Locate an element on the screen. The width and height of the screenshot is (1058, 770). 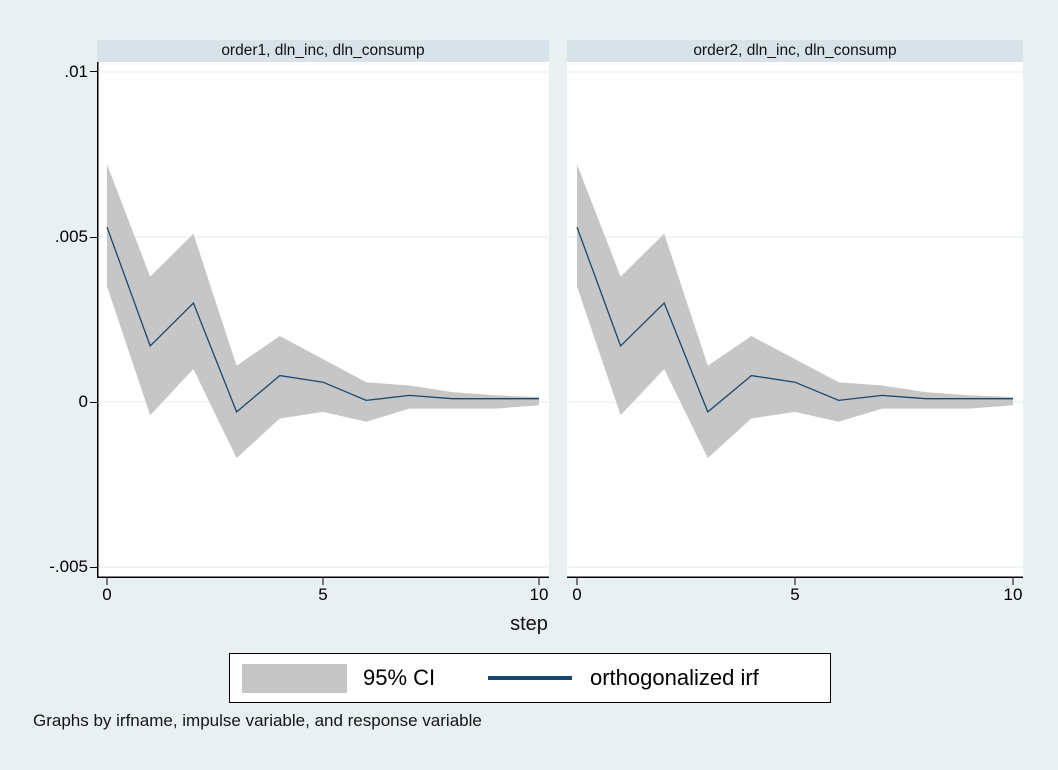
legend: 95% CI orthogonalized irf is located at coordinates (530, 678).